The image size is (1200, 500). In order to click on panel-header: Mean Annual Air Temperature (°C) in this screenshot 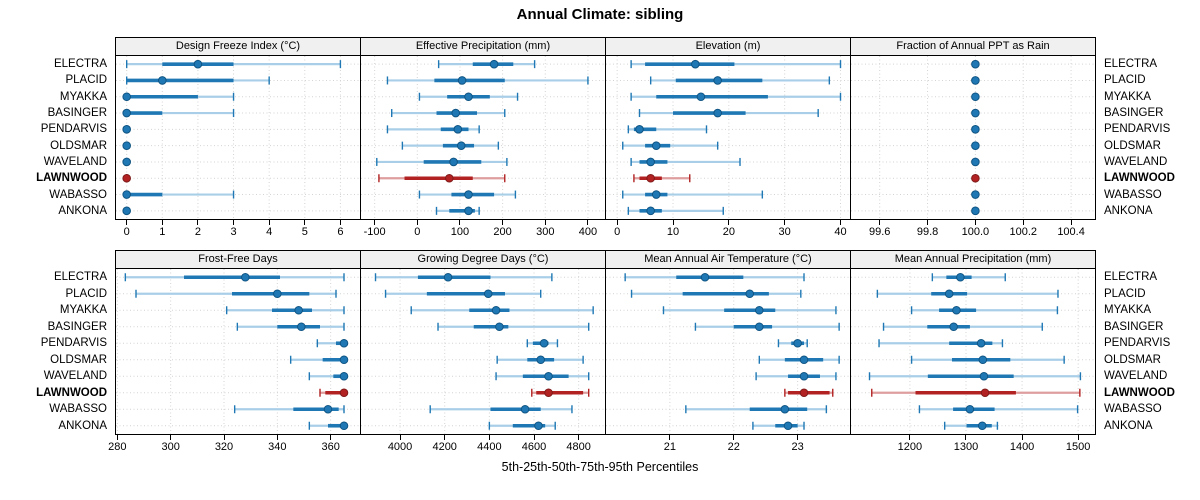, I will do `click(728, 260)`.